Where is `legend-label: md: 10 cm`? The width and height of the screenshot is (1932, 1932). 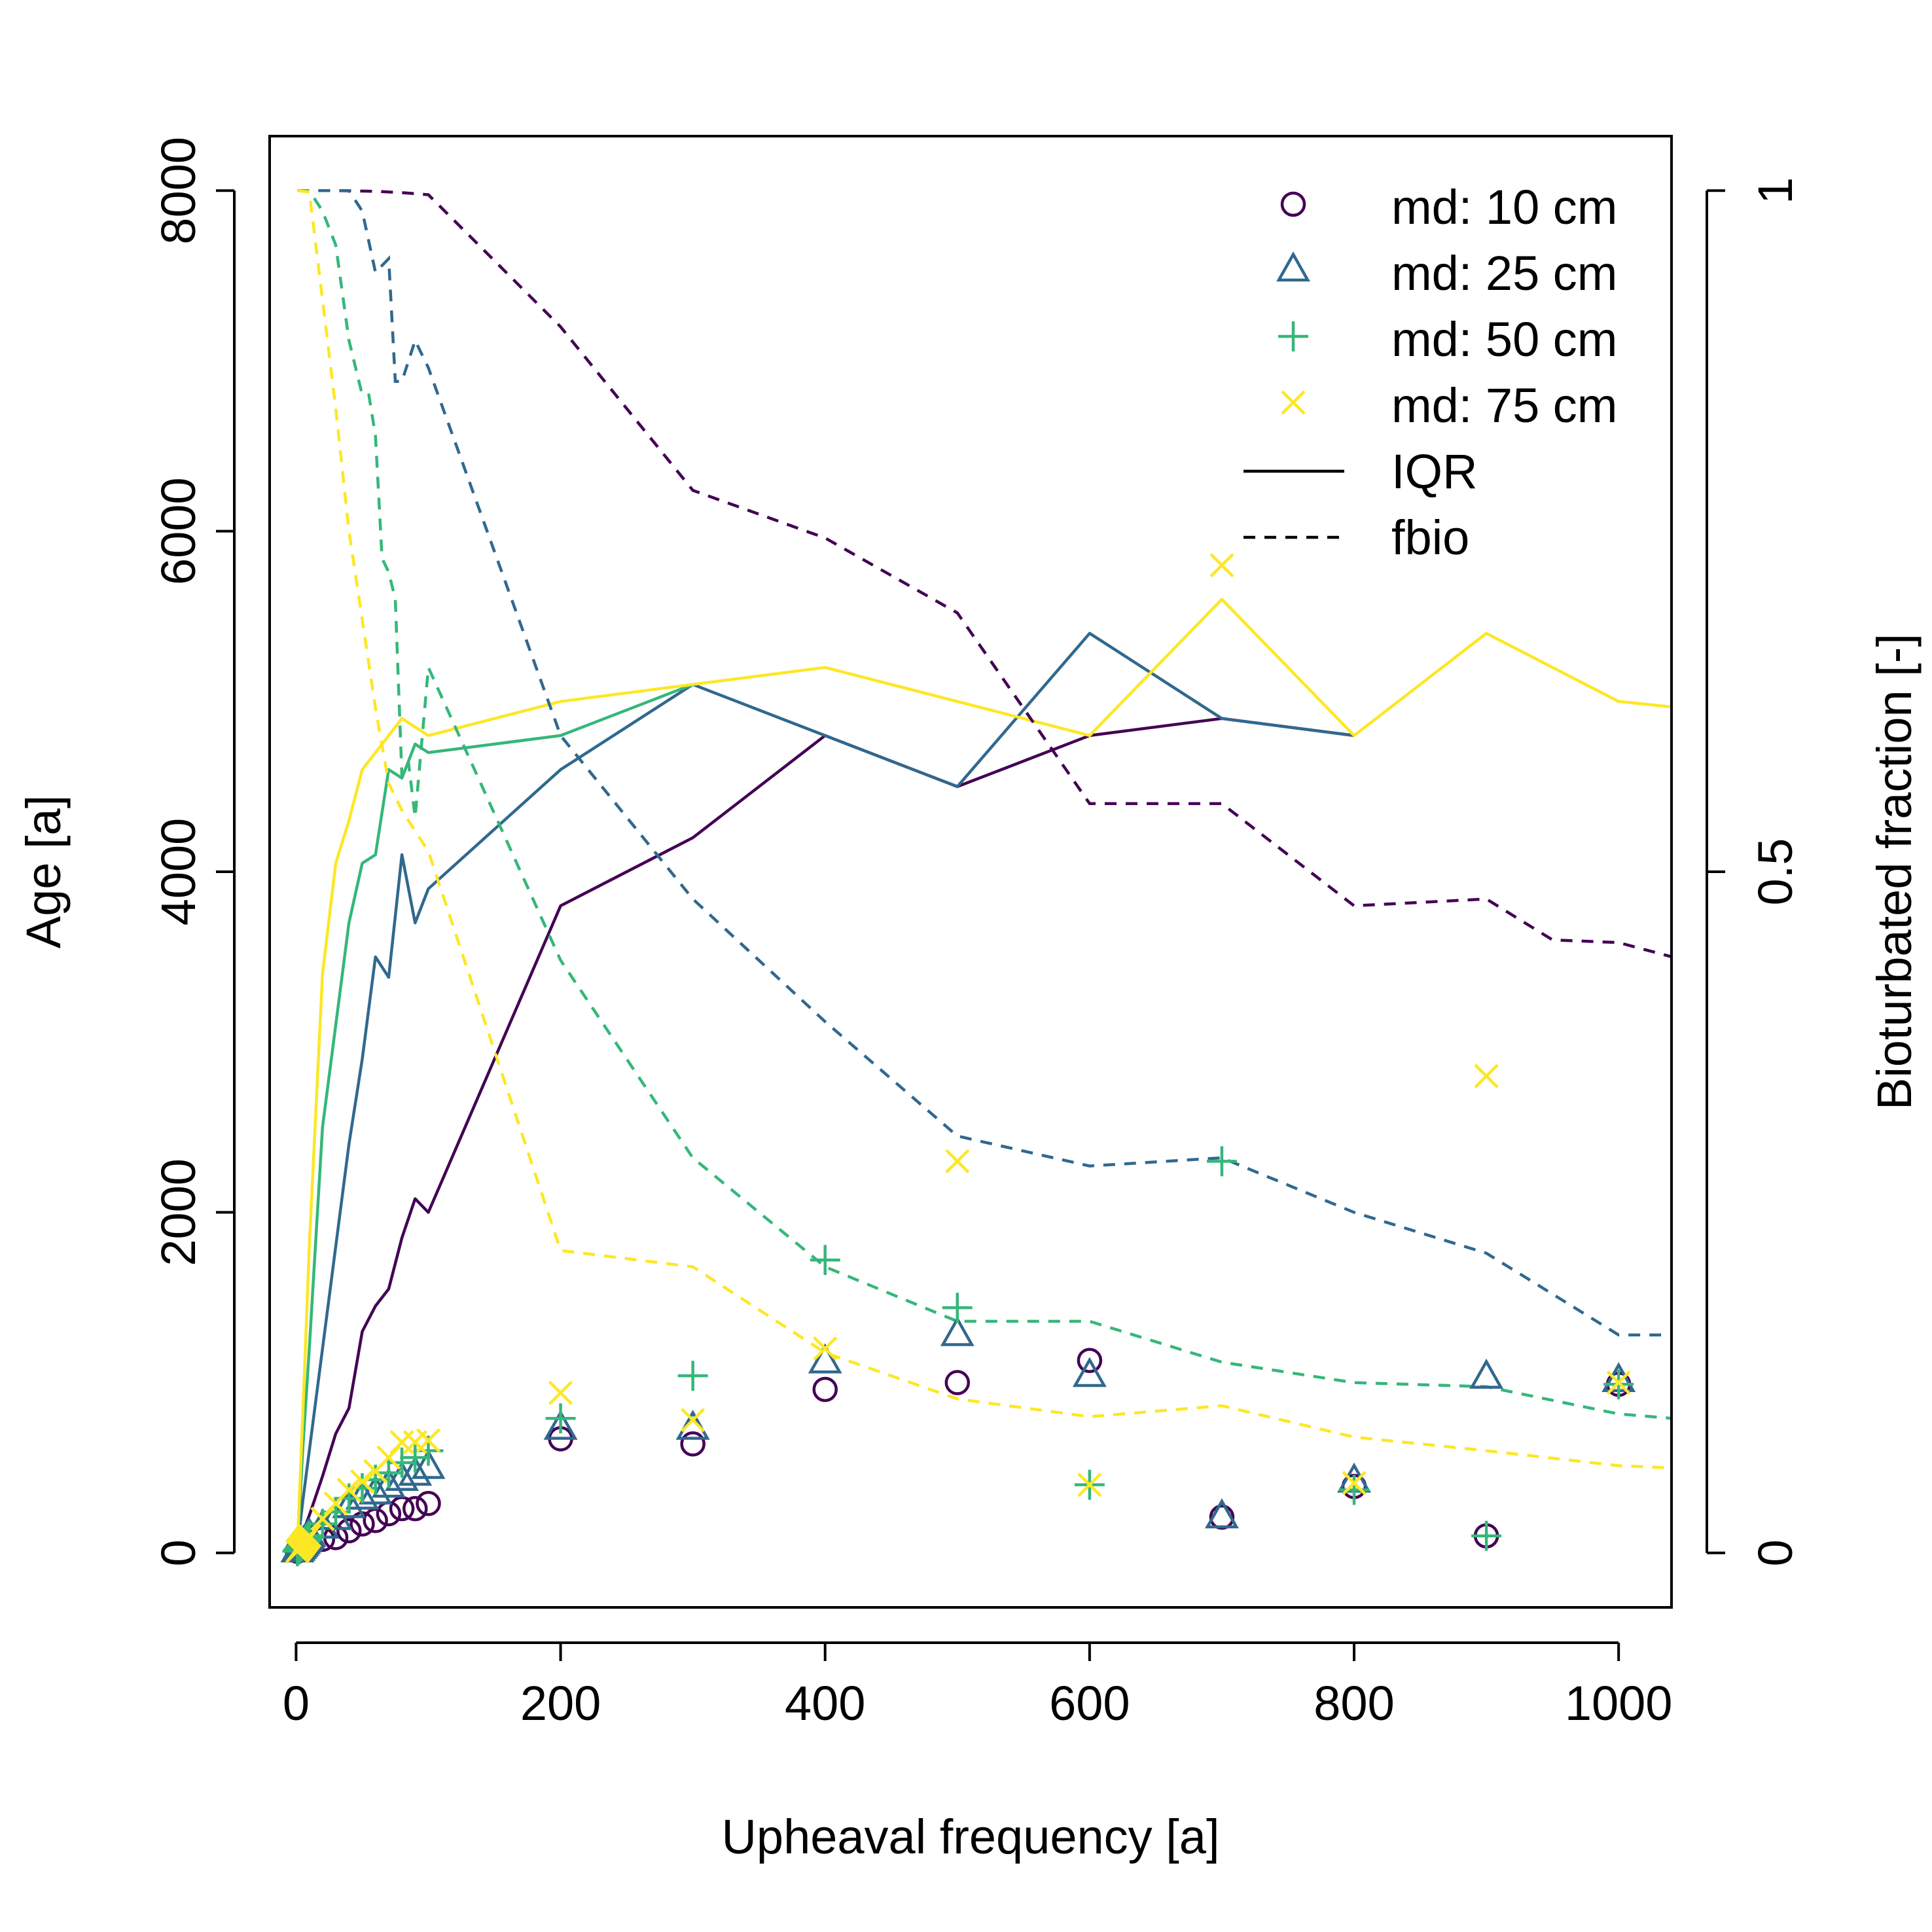 legend-label: md: 10 cm is located at coordinates (1504, 207).